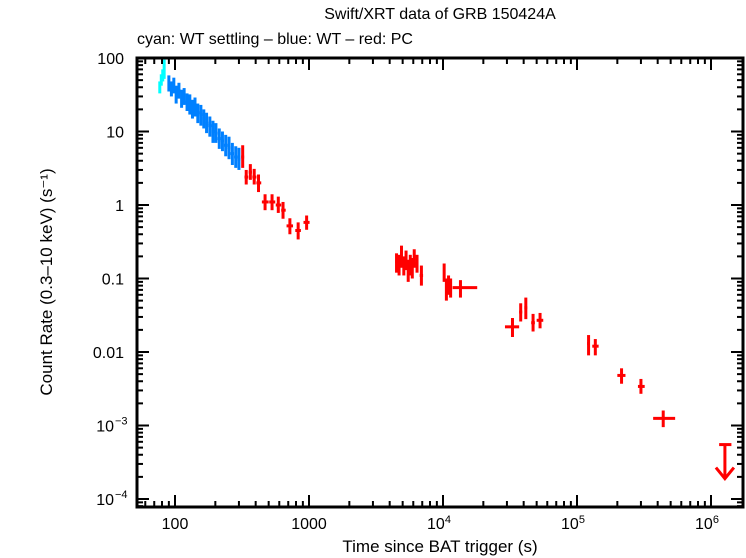 The image size is (746, 558). I want to click on upper-limit-arrow, so click(725, 473).